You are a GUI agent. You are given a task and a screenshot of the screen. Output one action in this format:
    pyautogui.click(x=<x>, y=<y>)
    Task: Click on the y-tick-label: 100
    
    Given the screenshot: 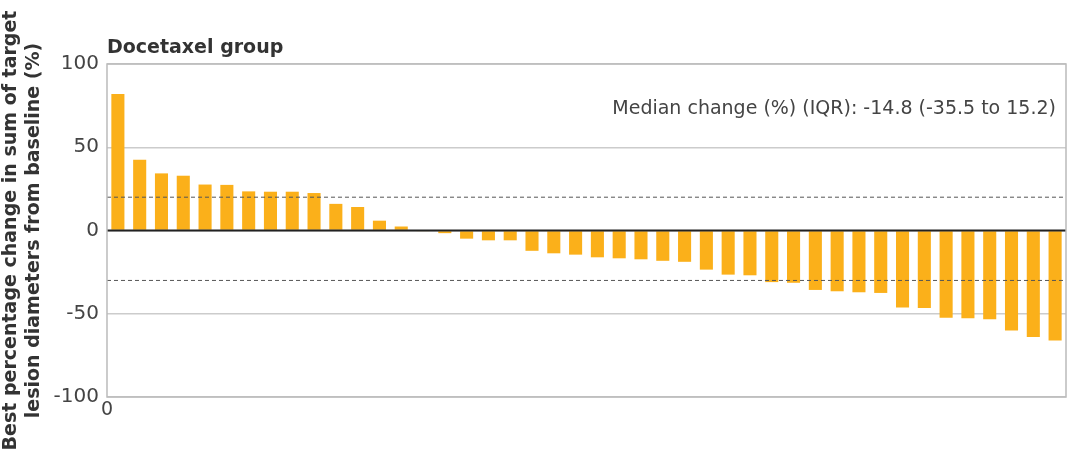 What is the action you would take?
    pyautogui.click(x=79, y=62)
    